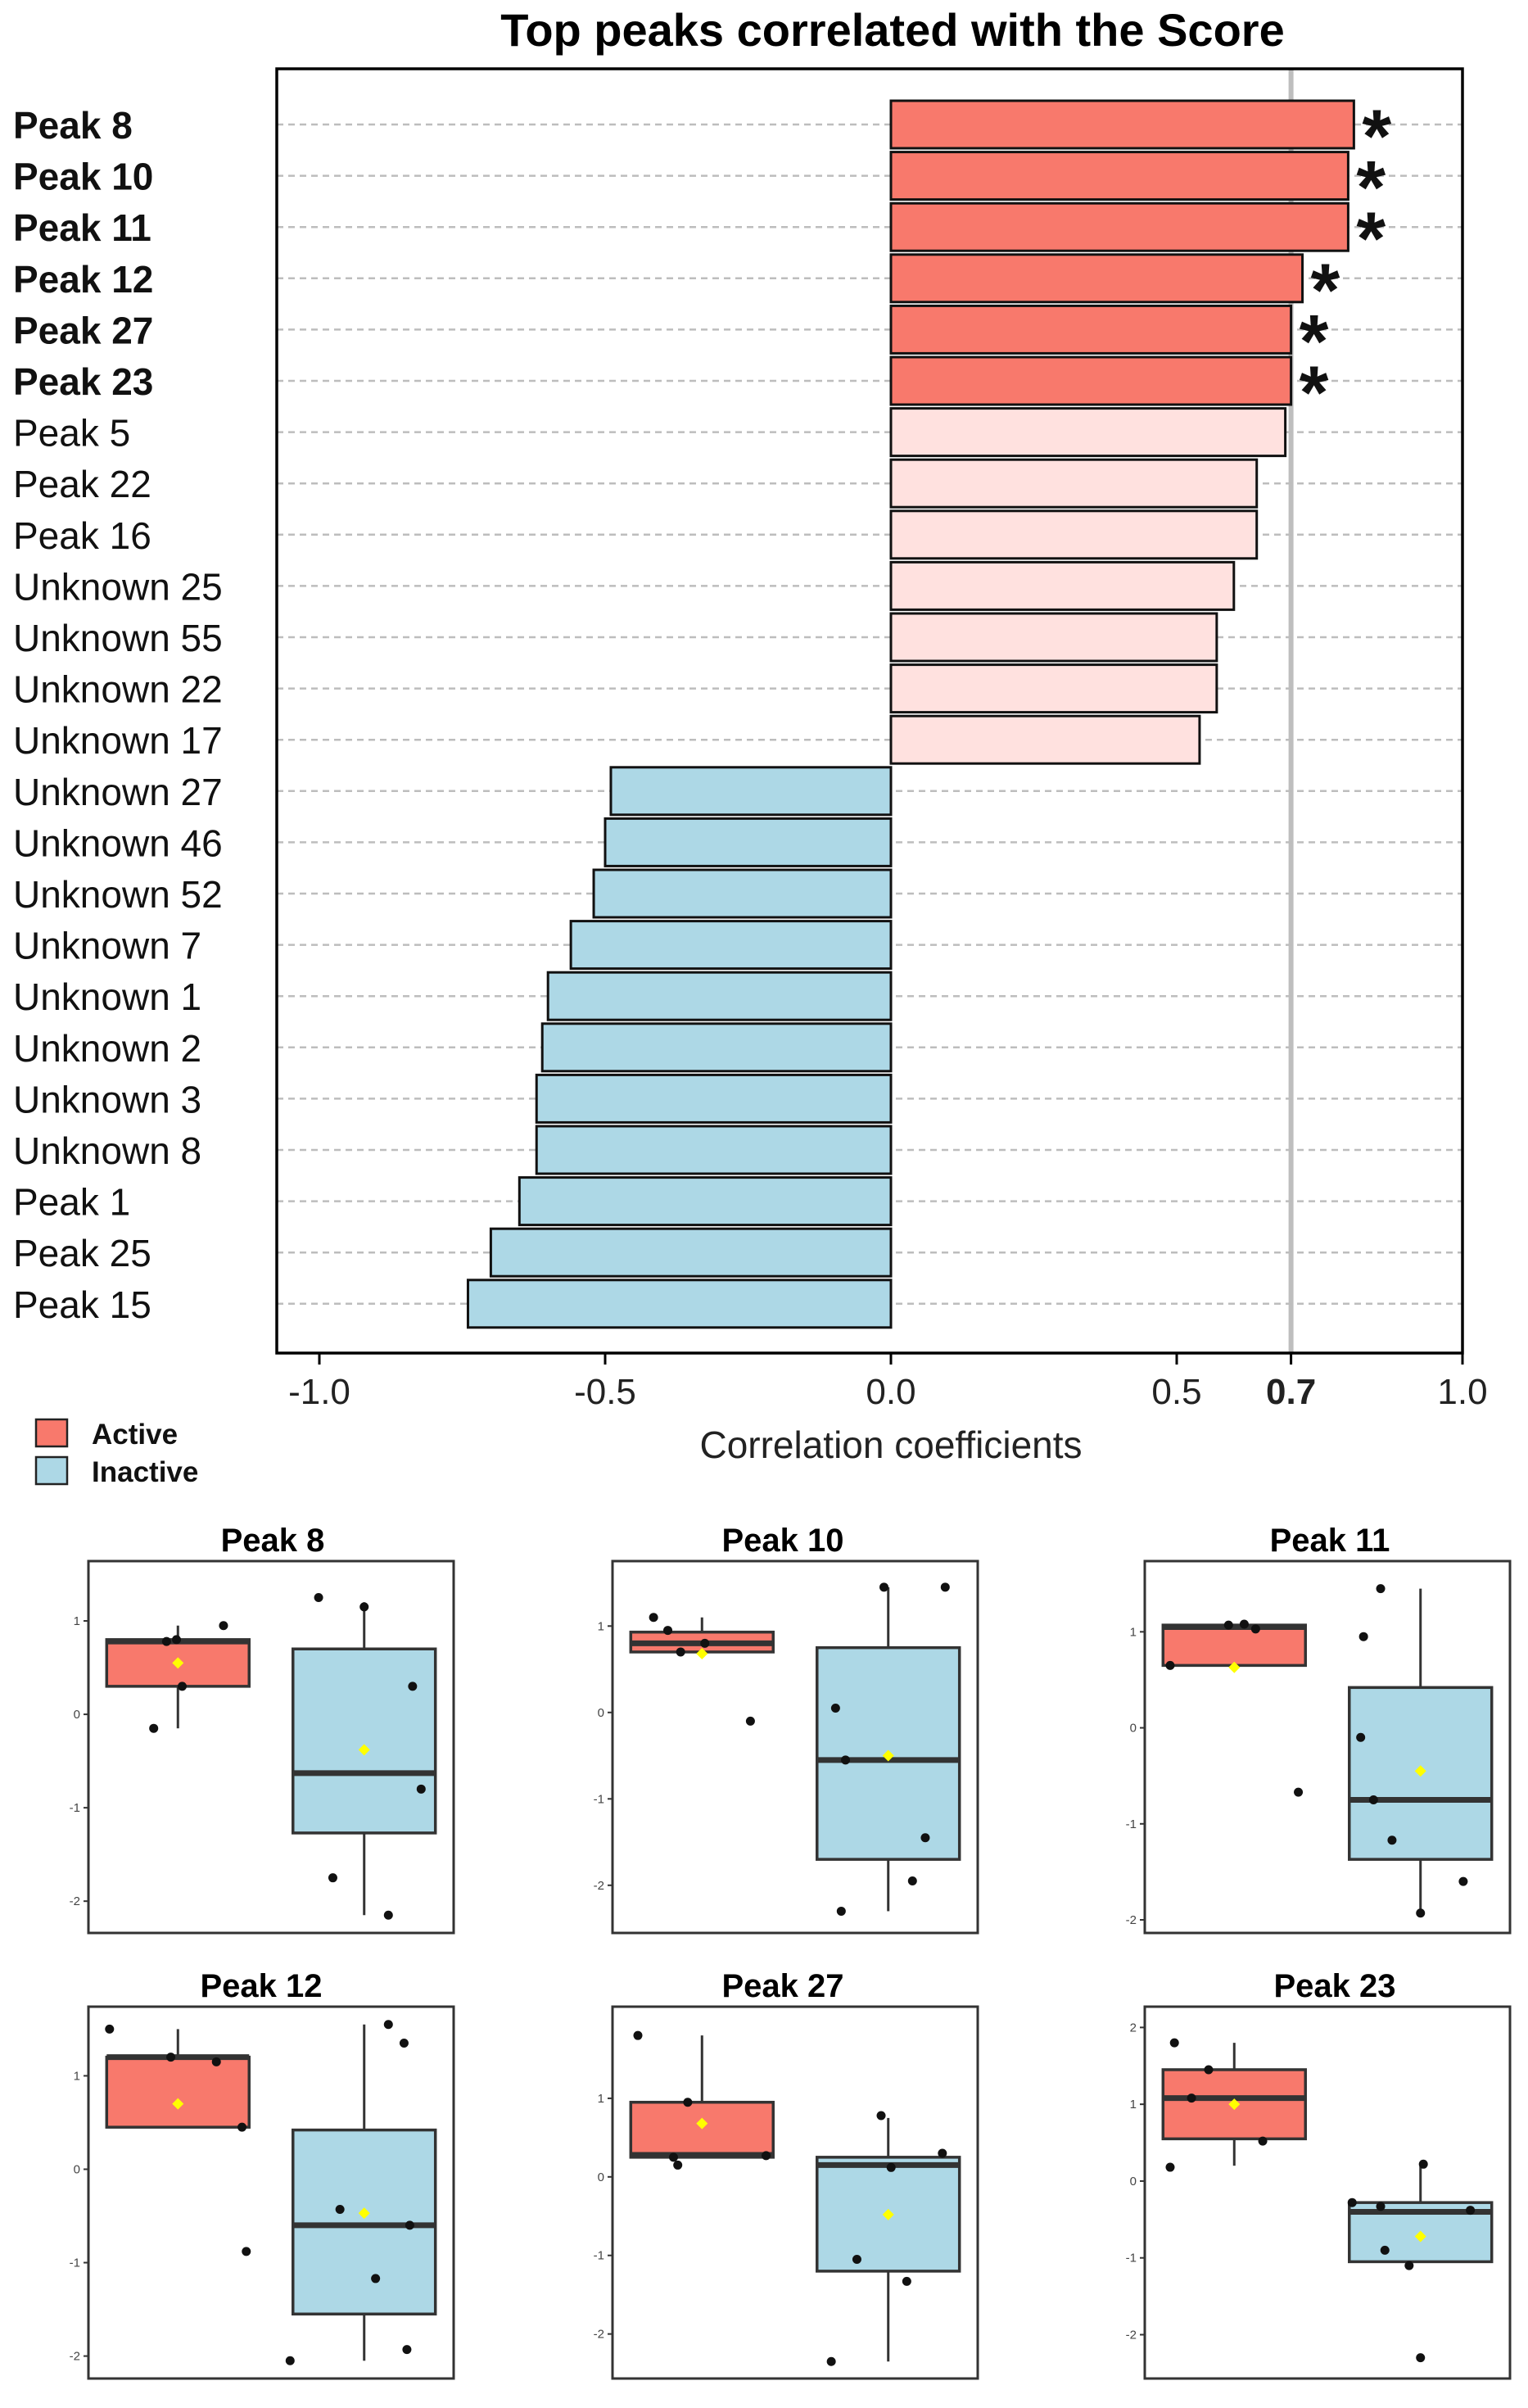  I want to click on category-label: Unknown 22, so click(118, 689).